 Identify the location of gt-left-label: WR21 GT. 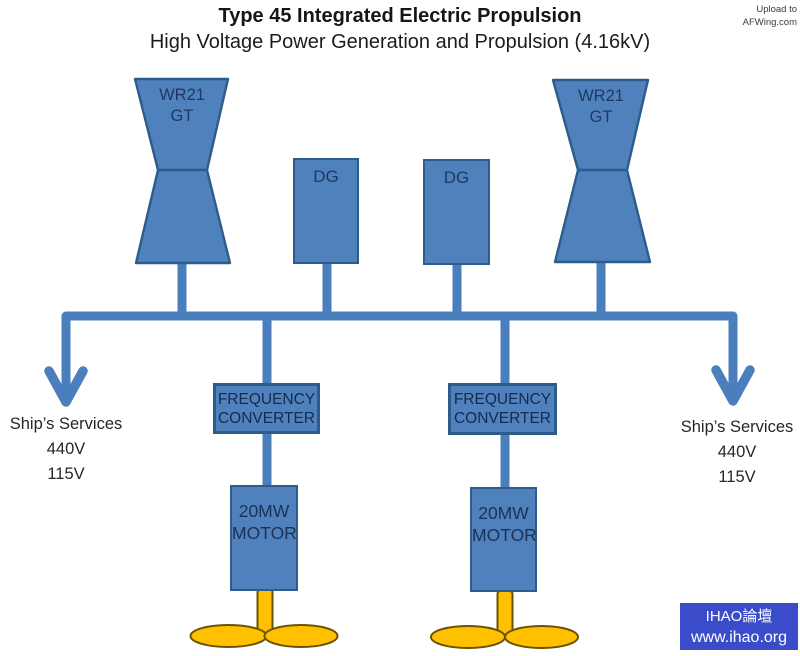
(182, 105).